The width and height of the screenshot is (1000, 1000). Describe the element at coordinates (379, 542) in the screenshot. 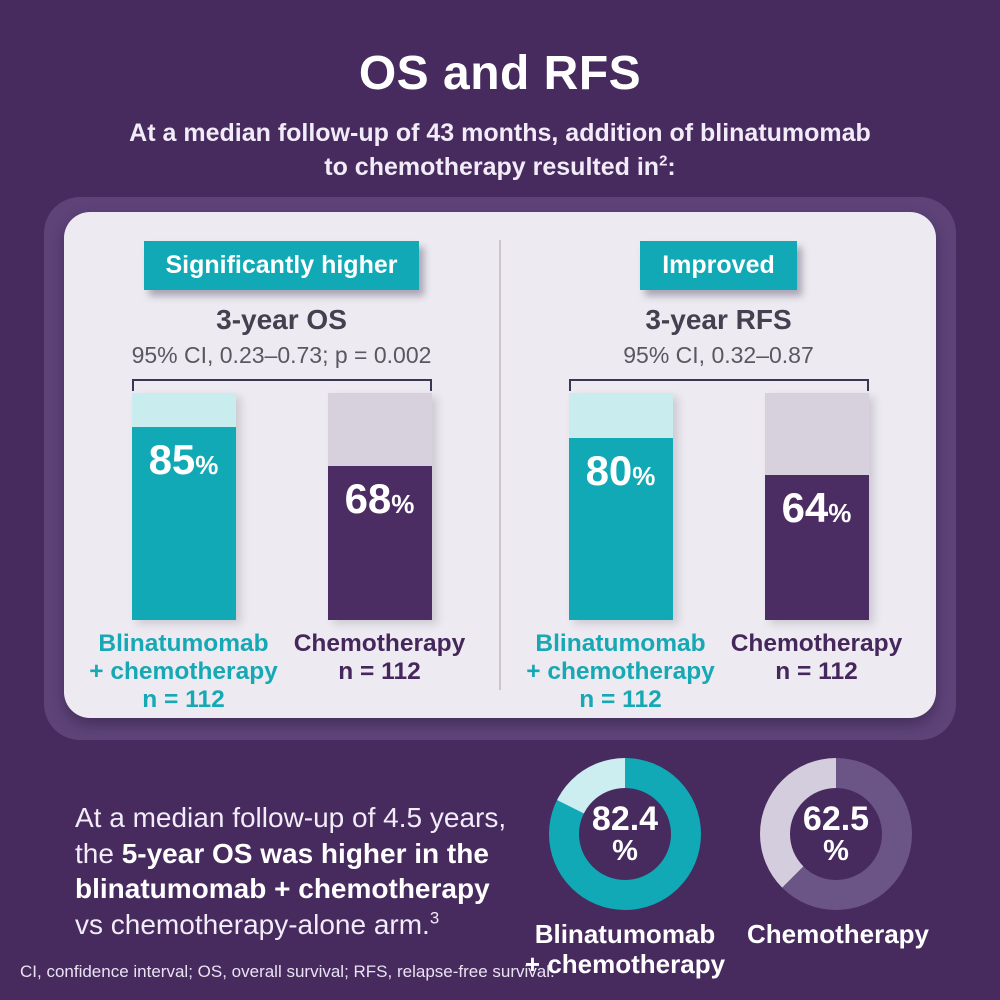

I see `bar-fill: 68%` at that location.